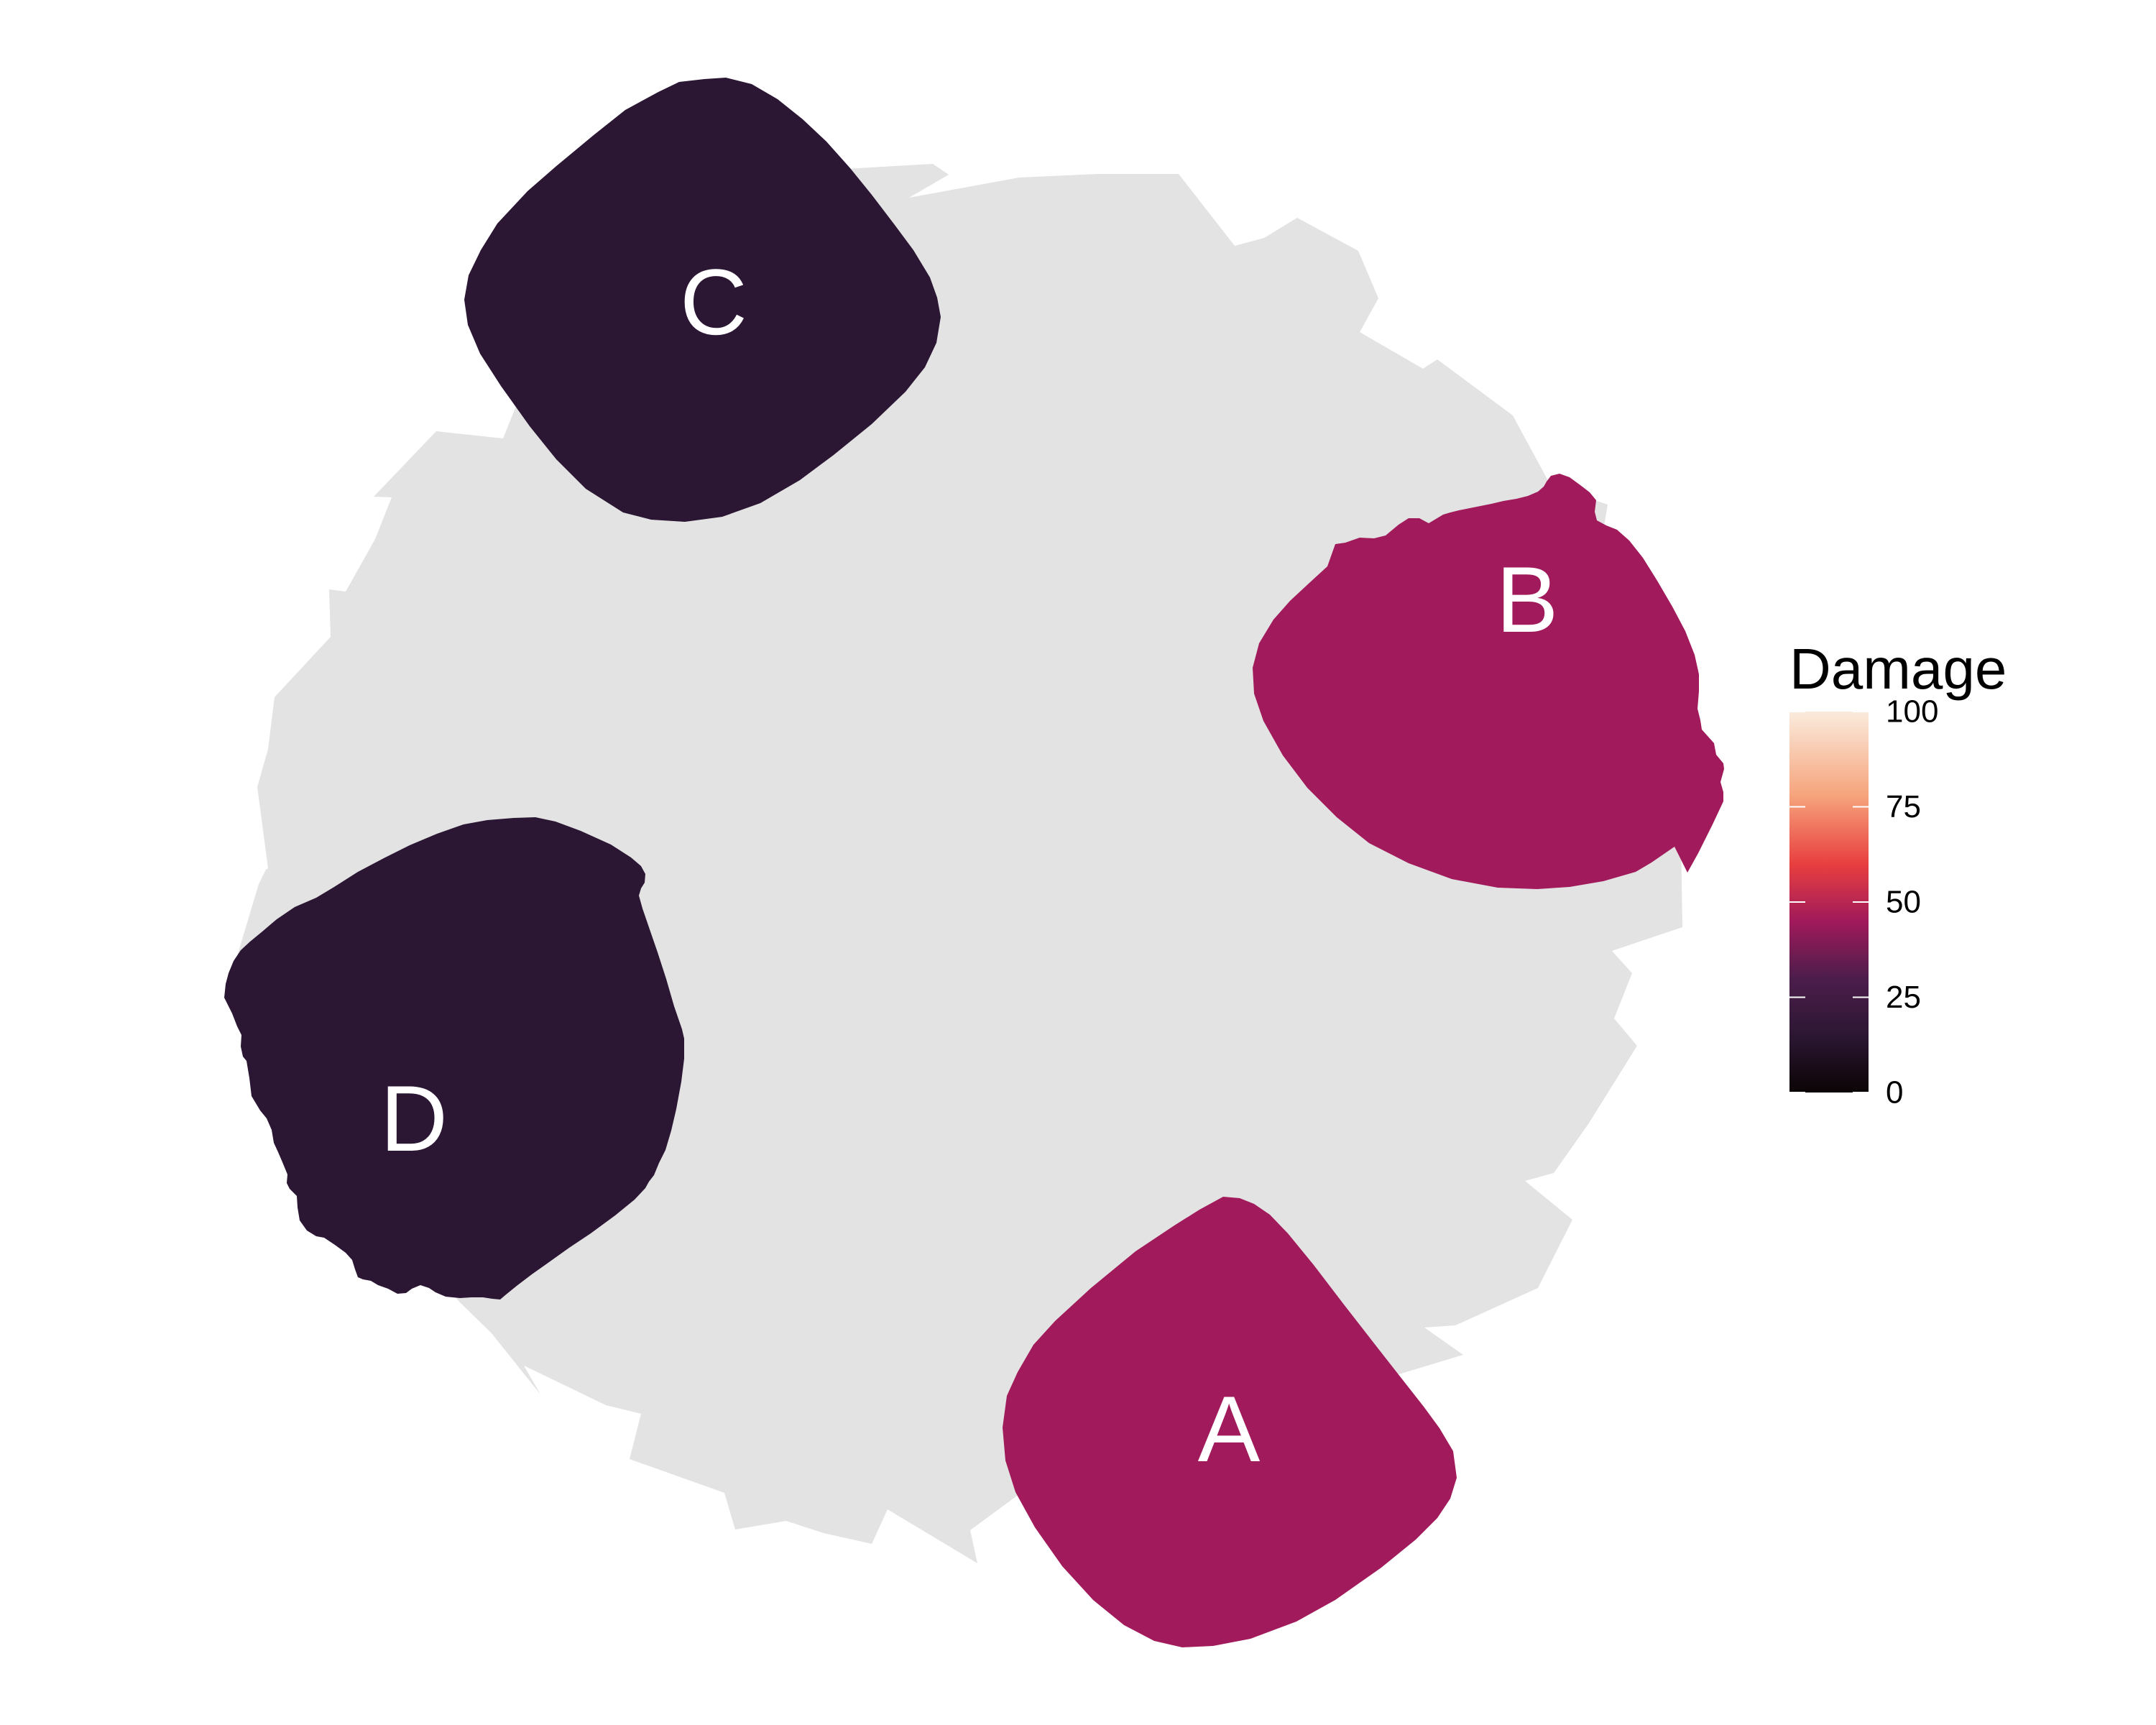  What do you see at coordinates (1904, 806) in the screenshot?
I see `legend-tick-label: 75` at bounding box center [1904, 806].